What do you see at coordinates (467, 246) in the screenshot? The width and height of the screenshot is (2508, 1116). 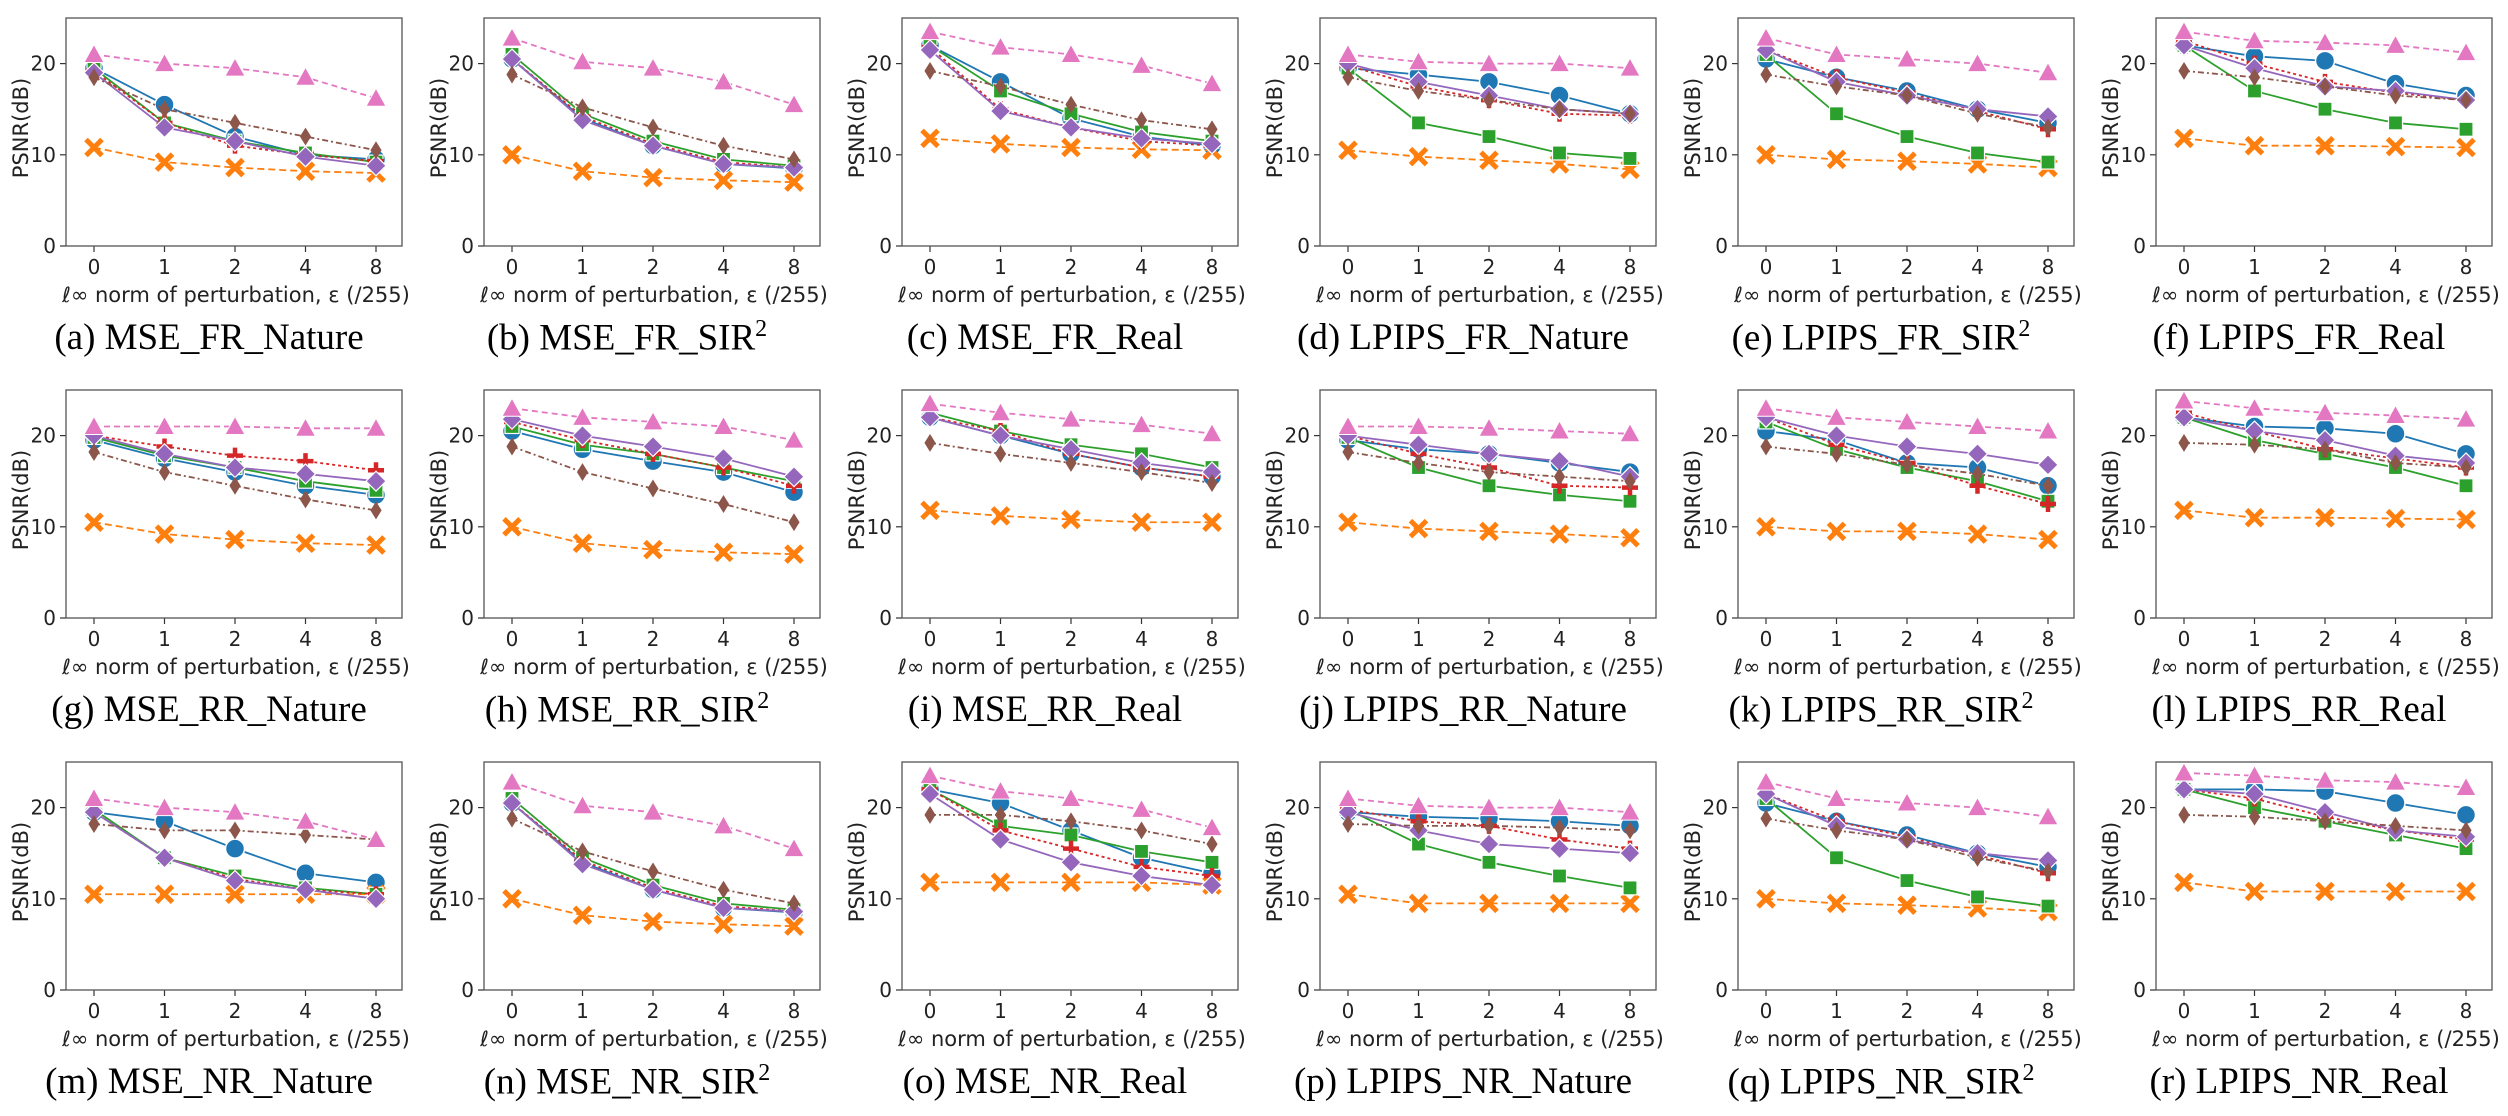 I see `y-tick-label: 0` at bounding box center [467, 246].